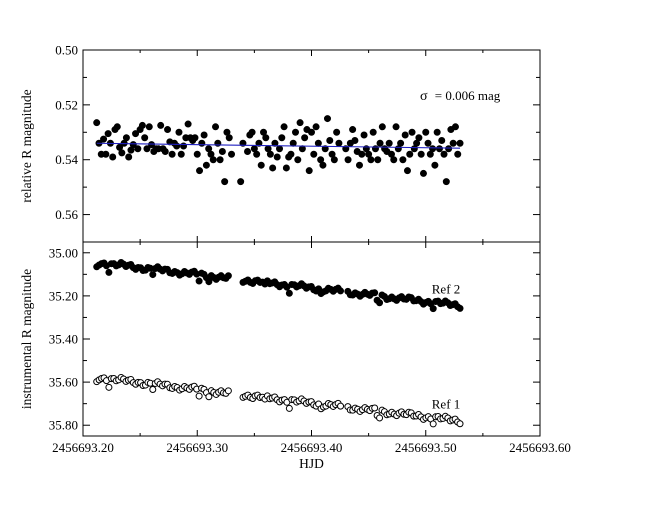  I want to click on y-tick-label: 35.60, so click(63, 382).